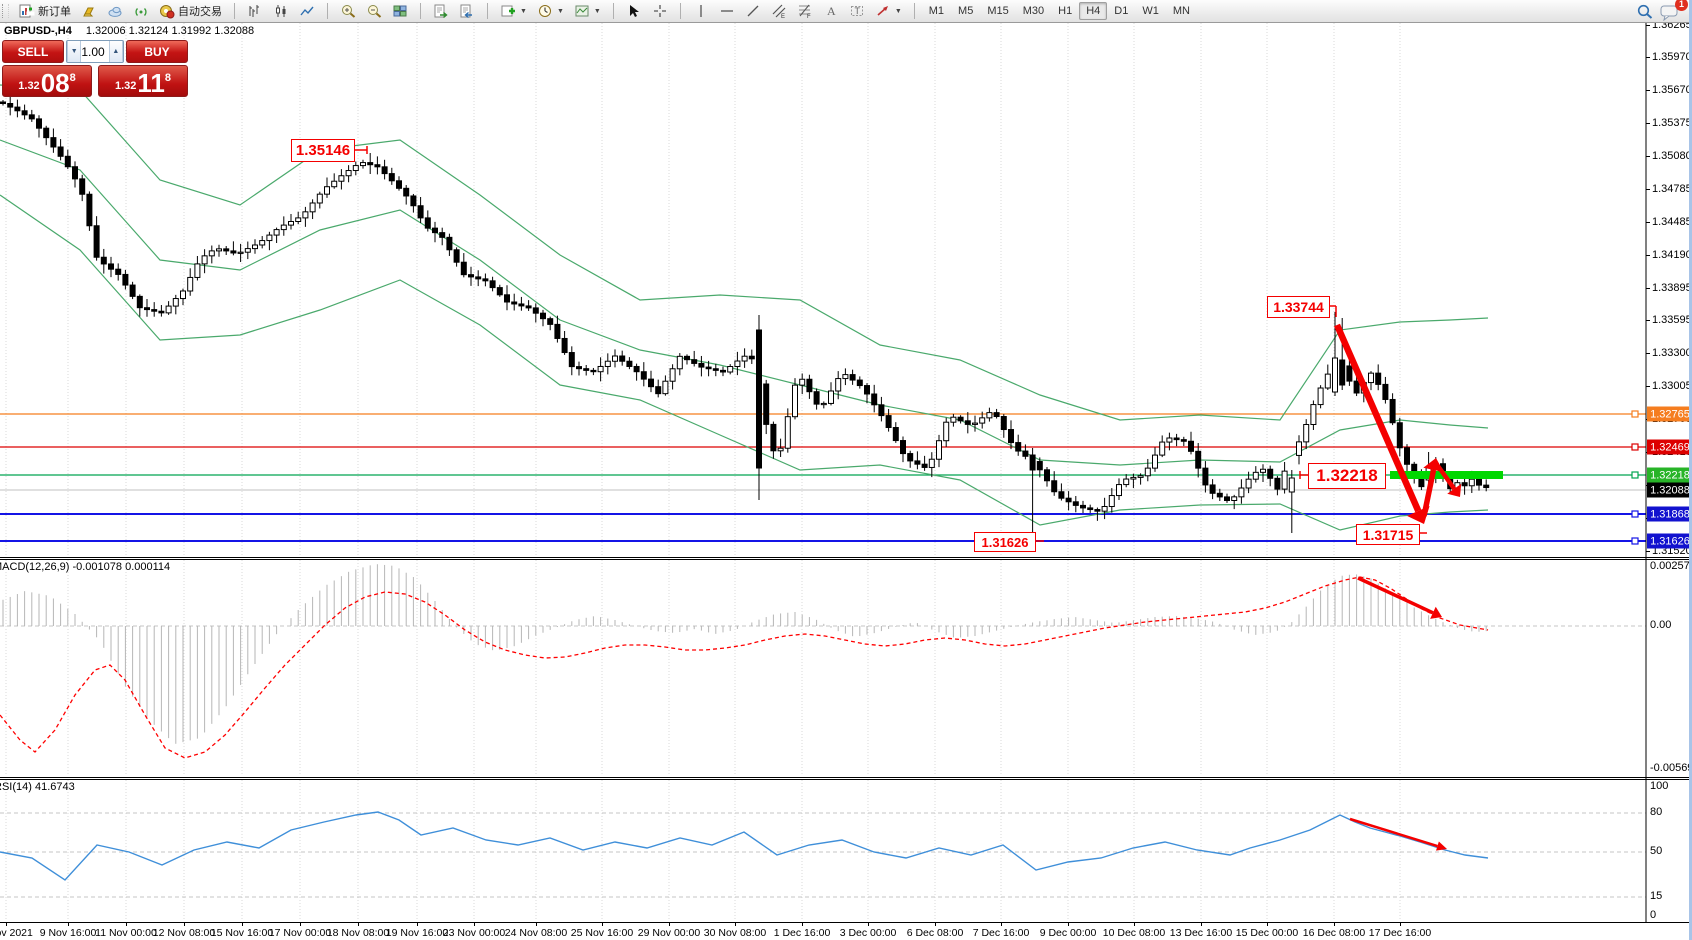 The width and height of the screenshot is (1692, 940). I want to click on timeframe-m5: M5, so click(966, 11).